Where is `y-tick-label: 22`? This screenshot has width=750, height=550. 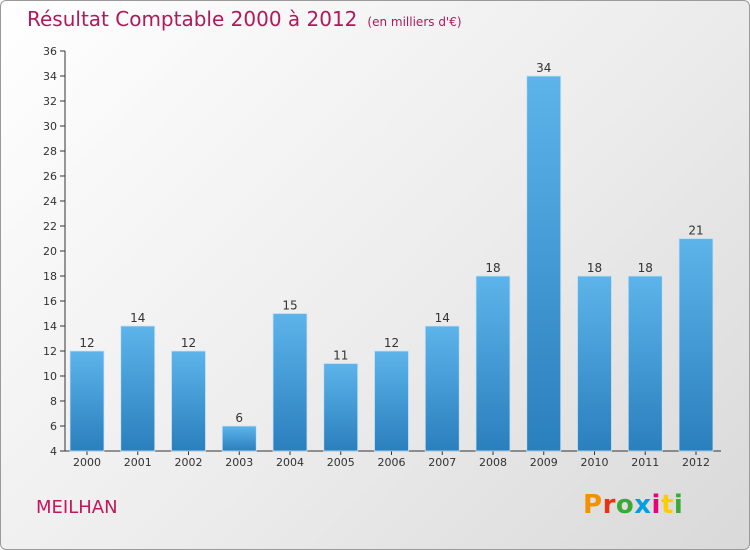 y-tick-label: 22 is located at coordinates (50, 226).